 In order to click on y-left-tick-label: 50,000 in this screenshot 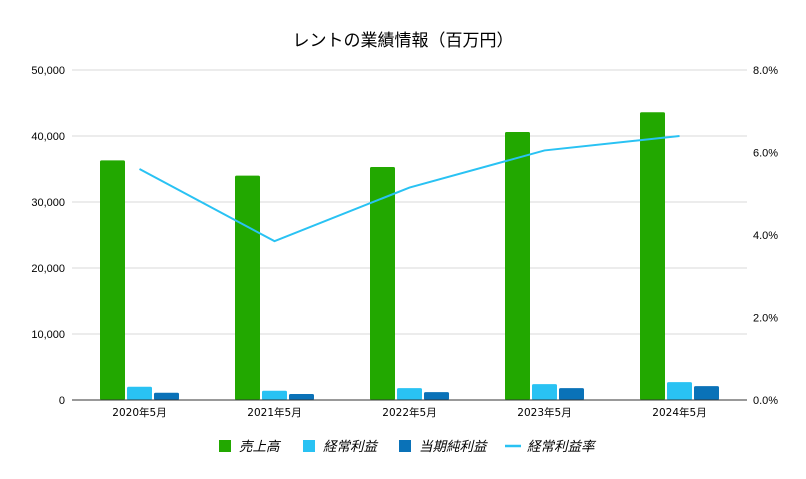, I will do `click(48, 71)`.